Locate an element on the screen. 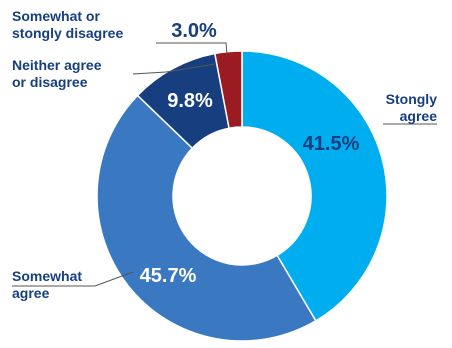 Image resolution: width=452 pixels, height=348 pixels. category-label-neither-agree-or-disagree: Neither agree or disagree is located at coordinates (57, 73).